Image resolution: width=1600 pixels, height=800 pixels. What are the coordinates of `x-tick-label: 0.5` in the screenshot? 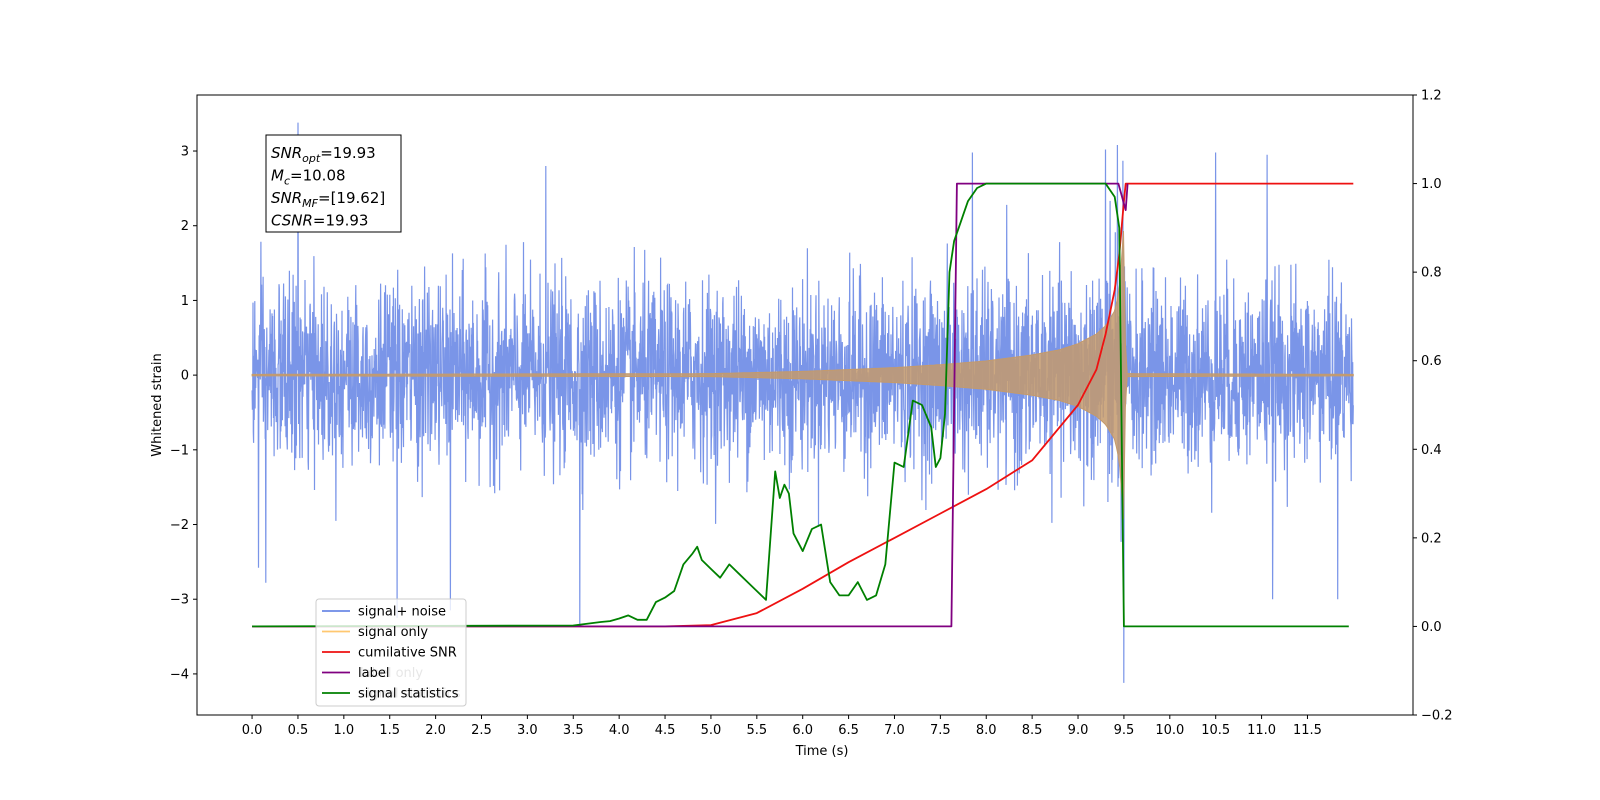 It's located at (298, 730).